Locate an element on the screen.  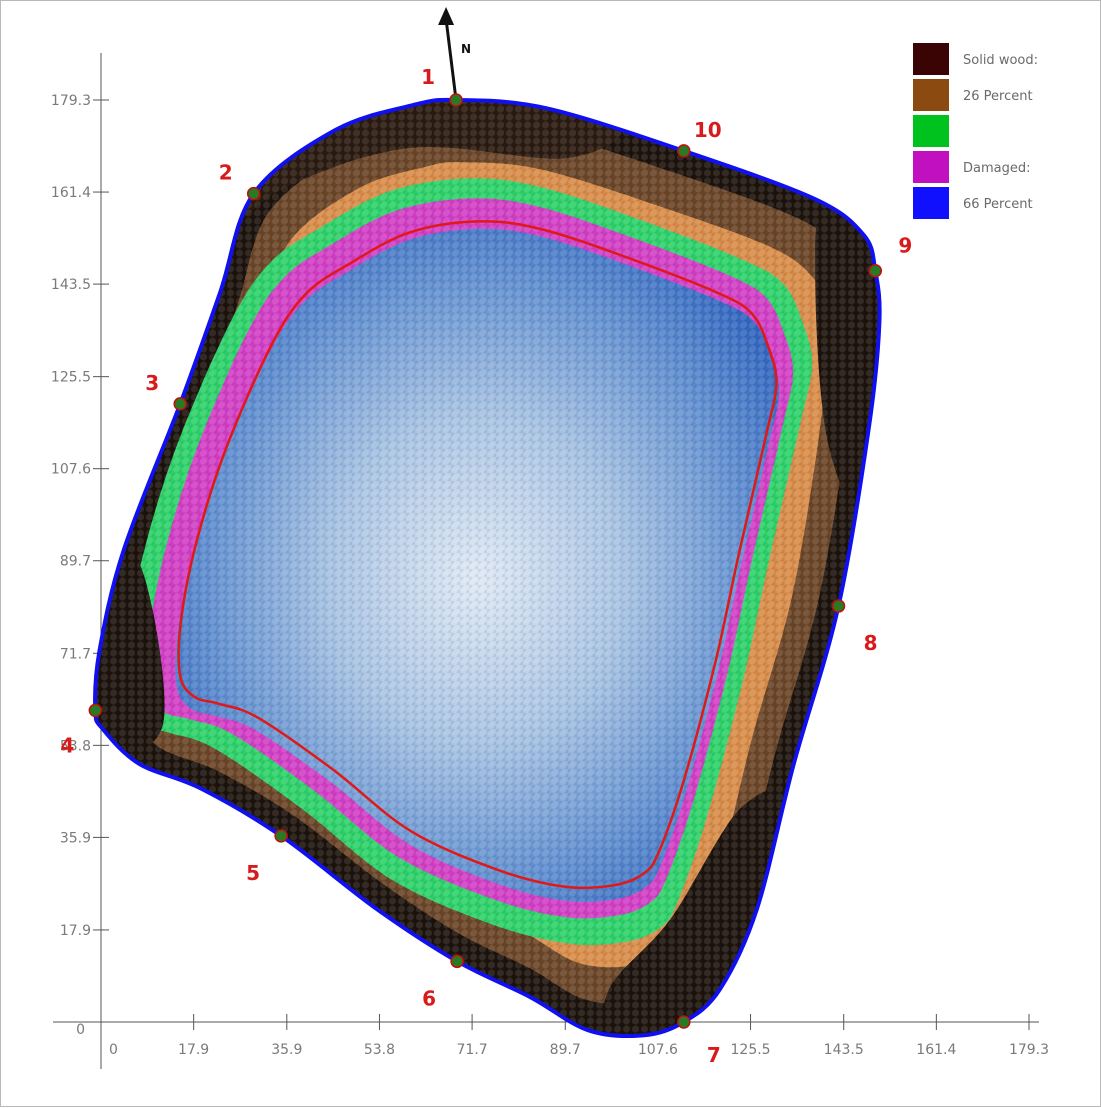
legend-label-4: Damaged: is located at coordinates (997, 168).